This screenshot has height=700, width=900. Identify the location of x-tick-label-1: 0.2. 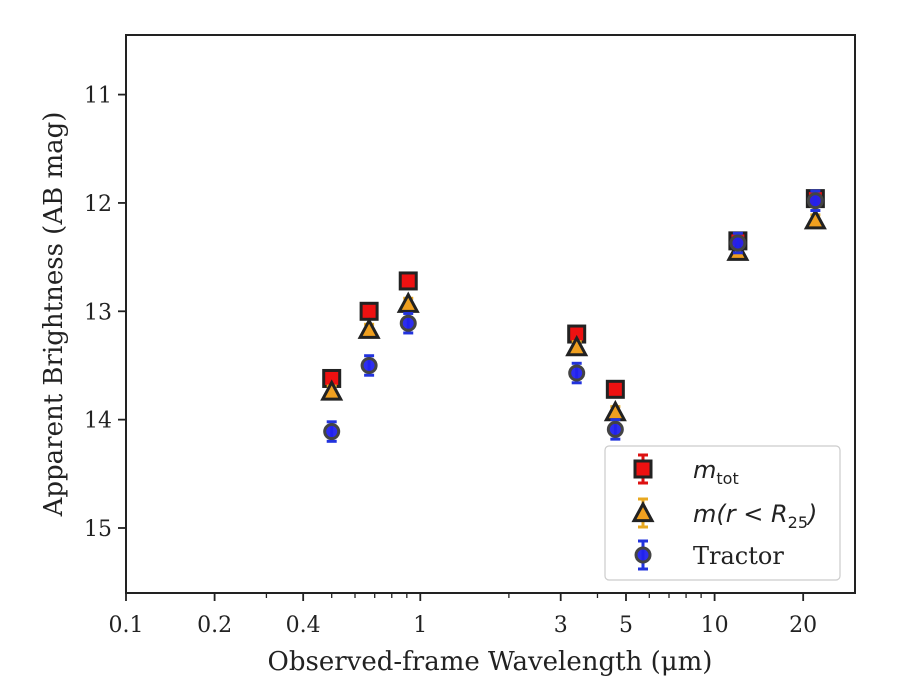
(214, 625).